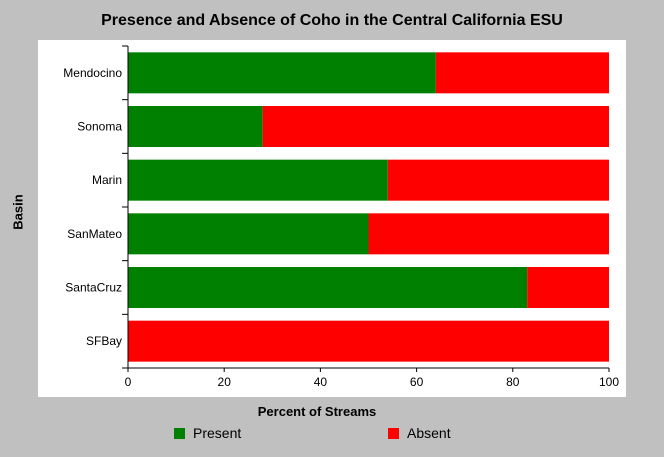 The image size is (664, 457). Describe the element at coordinates (195, 126) in the screenshot. I see `bar-present-sonoma` at that location.